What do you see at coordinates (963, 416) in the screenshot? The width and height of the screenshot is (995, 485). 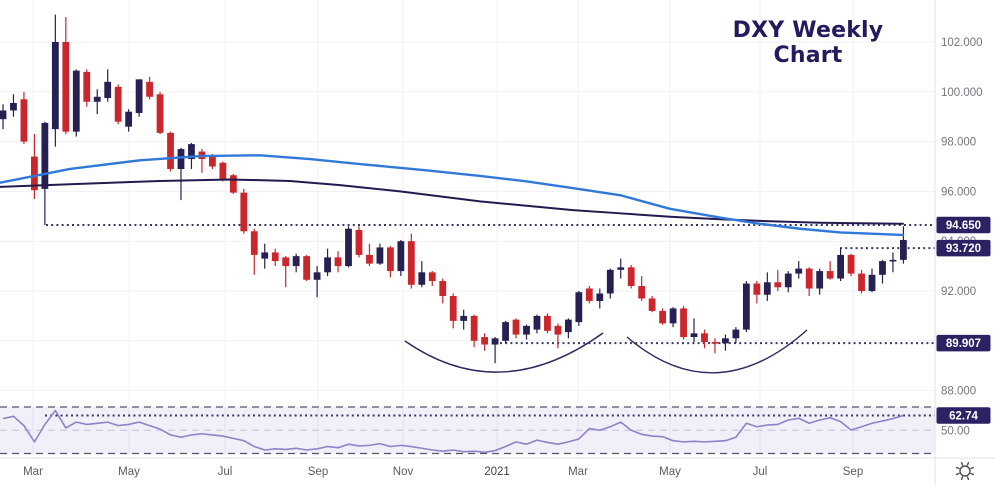 I see `badge-value: 62.74` at bounding box center [963, 416].